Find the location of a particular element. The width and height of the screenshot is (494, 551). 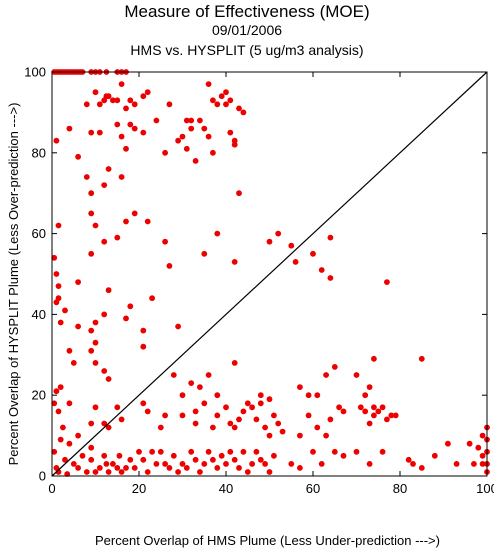

y-tick-label: 80 is located at coordinates (39, 152).